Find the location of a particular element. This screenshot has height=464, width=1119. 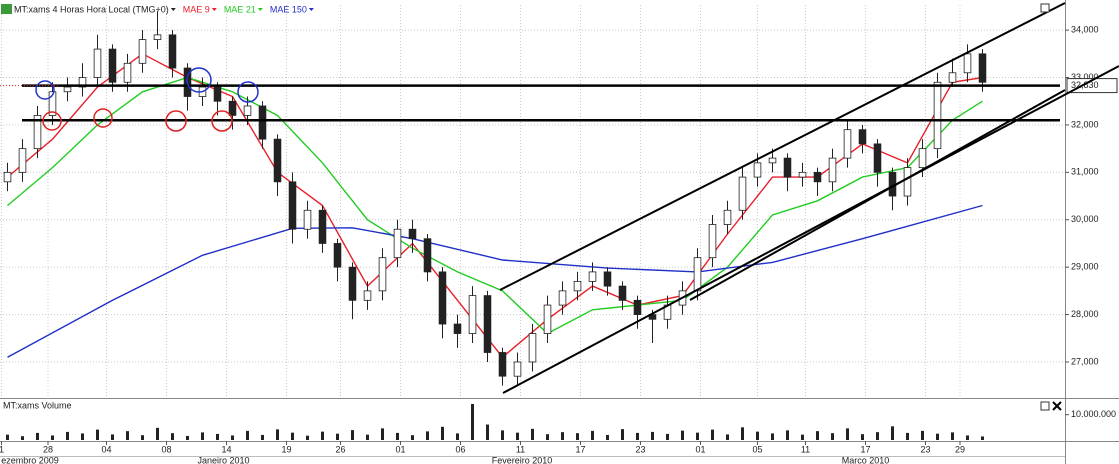

chart-title: MT:xams 4 Horas Hora Local (TMG+0) is located at coordinates (91, 9).